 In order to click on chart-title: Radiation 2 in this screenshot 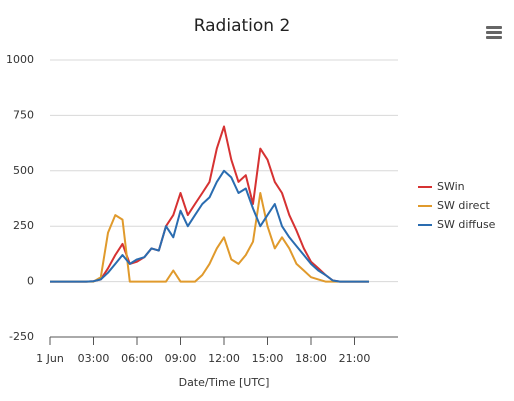, I will do `click(242, 26)`.